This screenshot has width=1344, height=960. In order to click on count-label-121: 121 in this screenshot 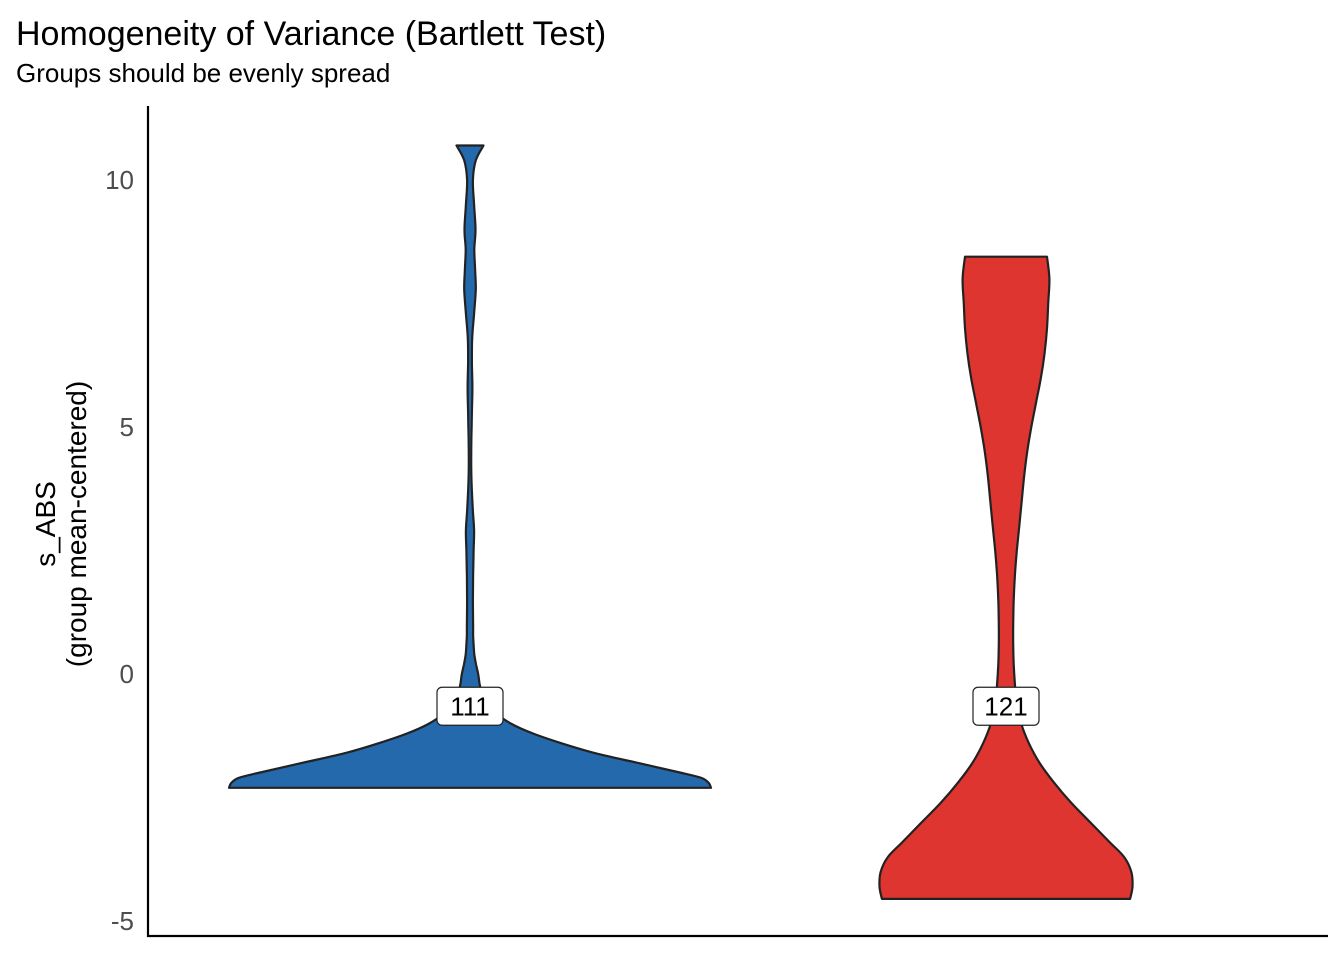, I will do `click(1006, 706)`.